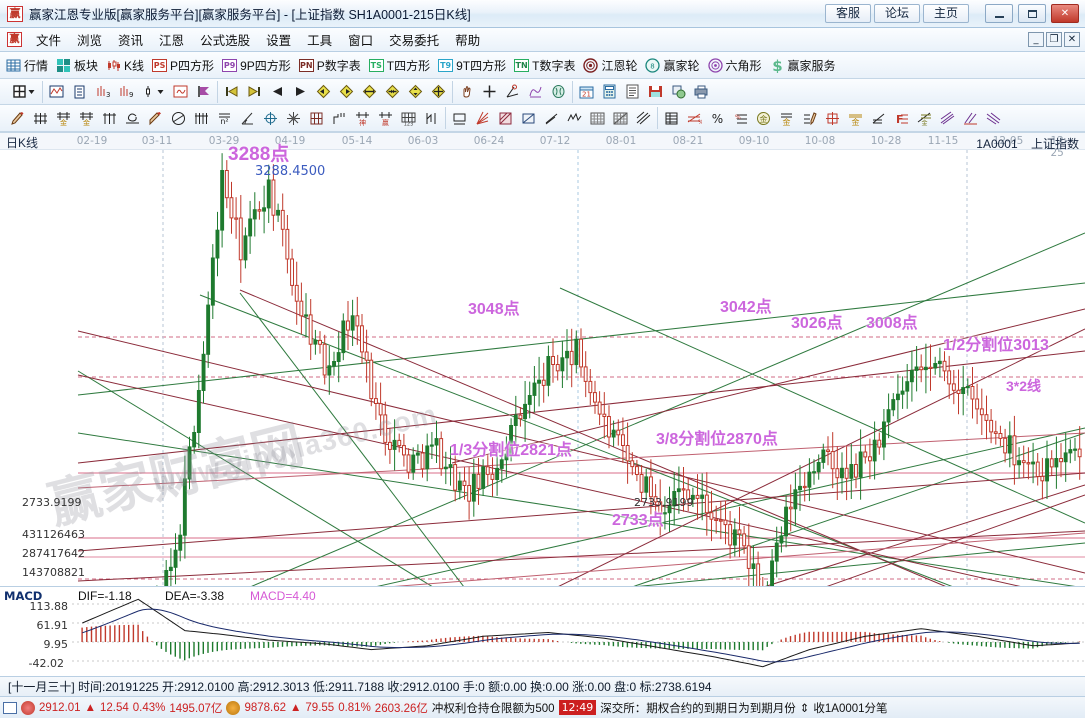 This screenshot has width=1085, height=718. I want to click on gold-bar-button: 金, so click(786, 118).